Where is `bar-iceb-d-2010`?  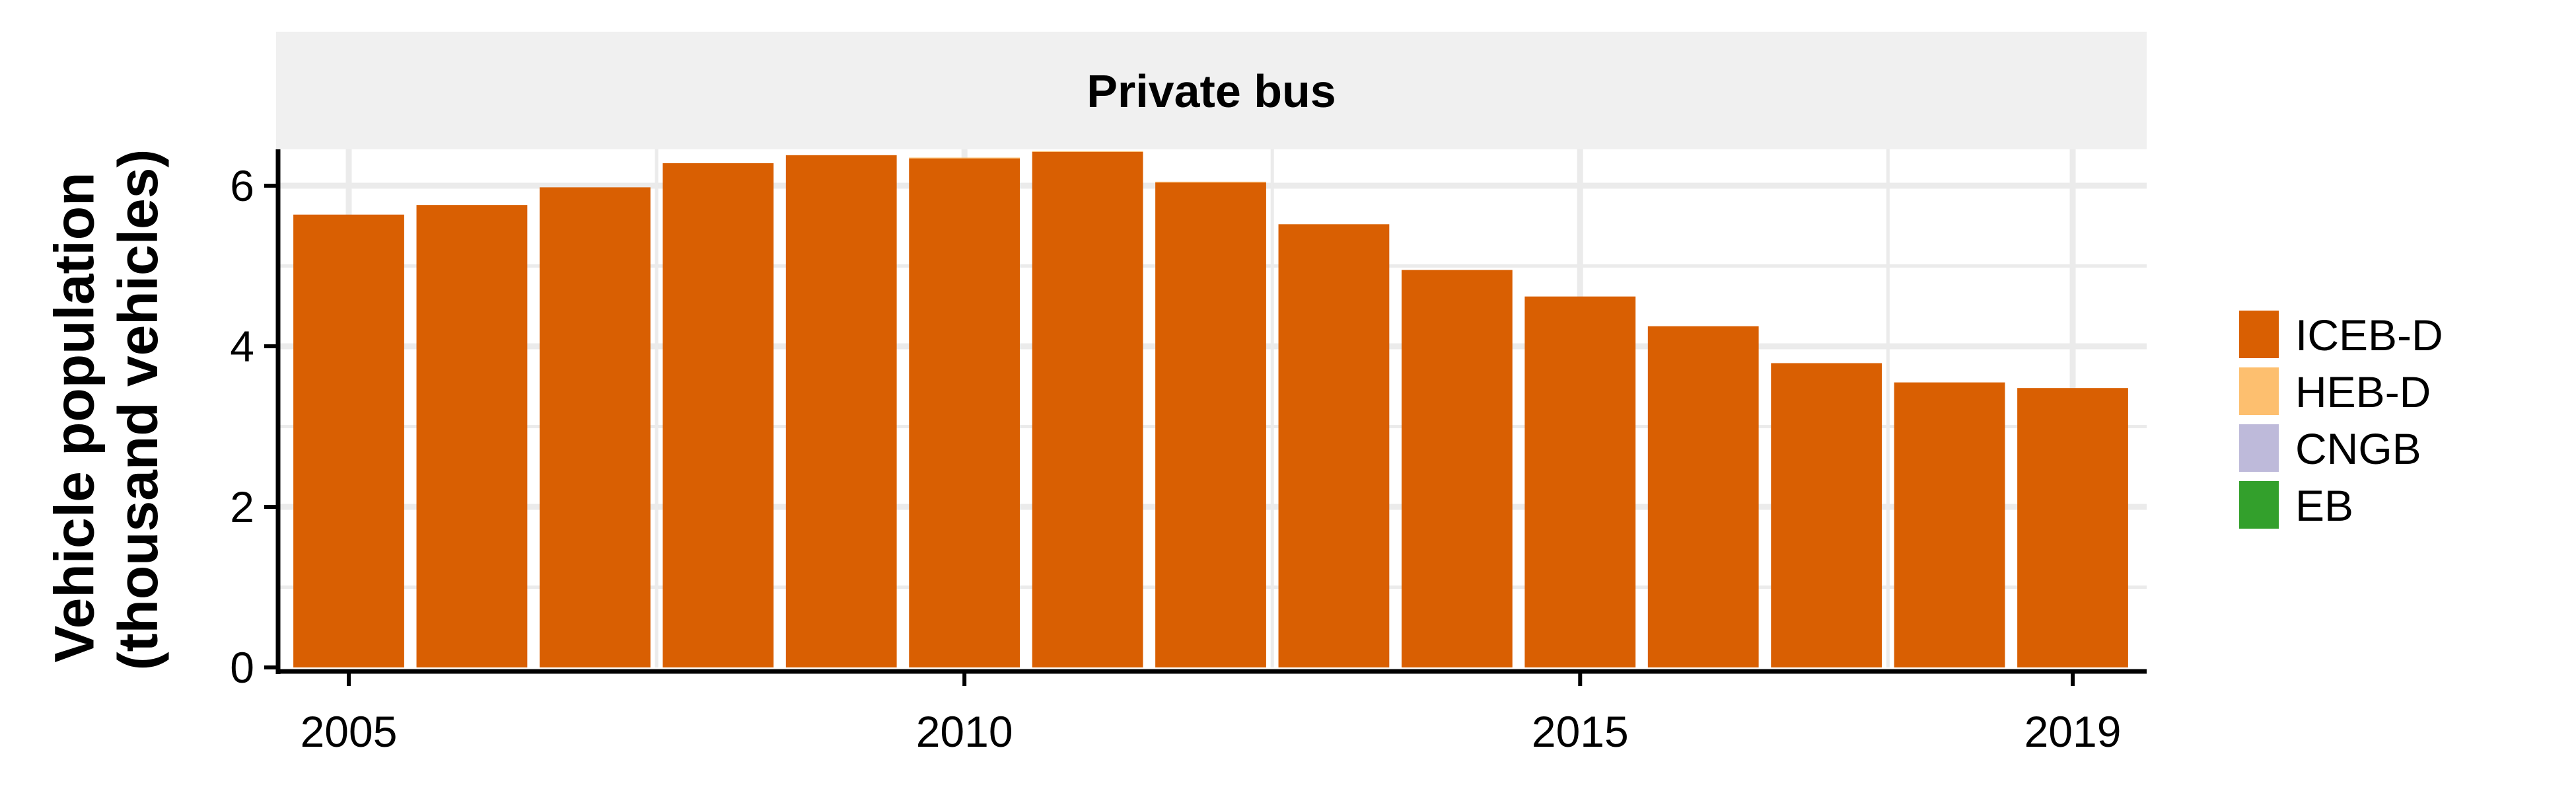 bar-iceb-d-2010 is located at coordinates (964, 413).